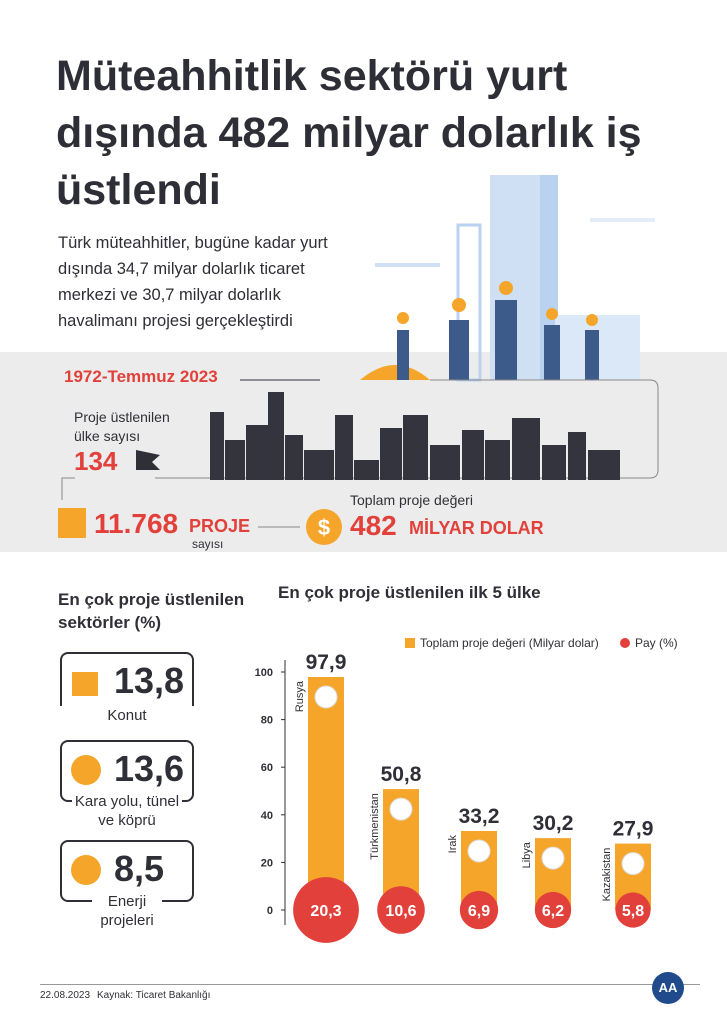 The image size is (727, 1024). What do you see at coordinates (270, 911) in the screenshot?
I see `y-tick-label: 0` at bounding box center [270, 911].